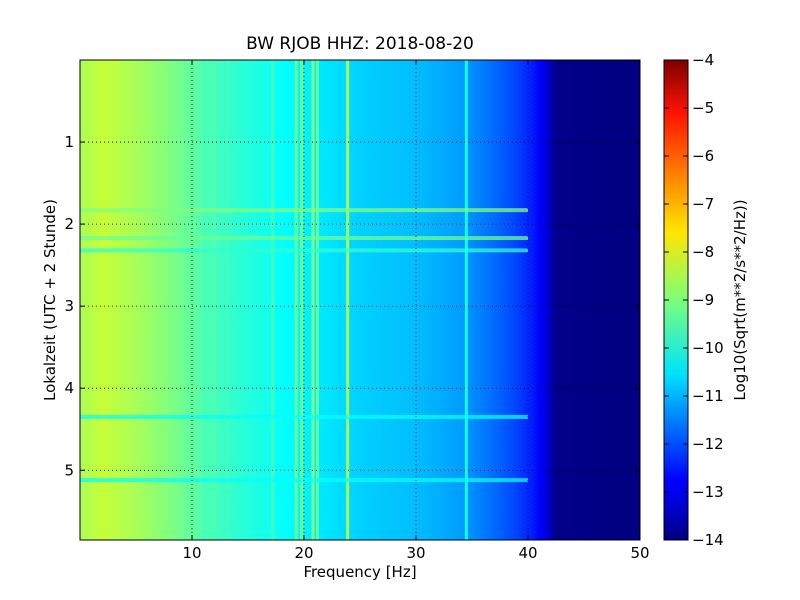 Image resolution: width=800 pixels, height=600 pixels. What do you see at coordinates (69, 224) in the screenshot?
I see `y-tick-label: 2` at bounding box center [69, 224].